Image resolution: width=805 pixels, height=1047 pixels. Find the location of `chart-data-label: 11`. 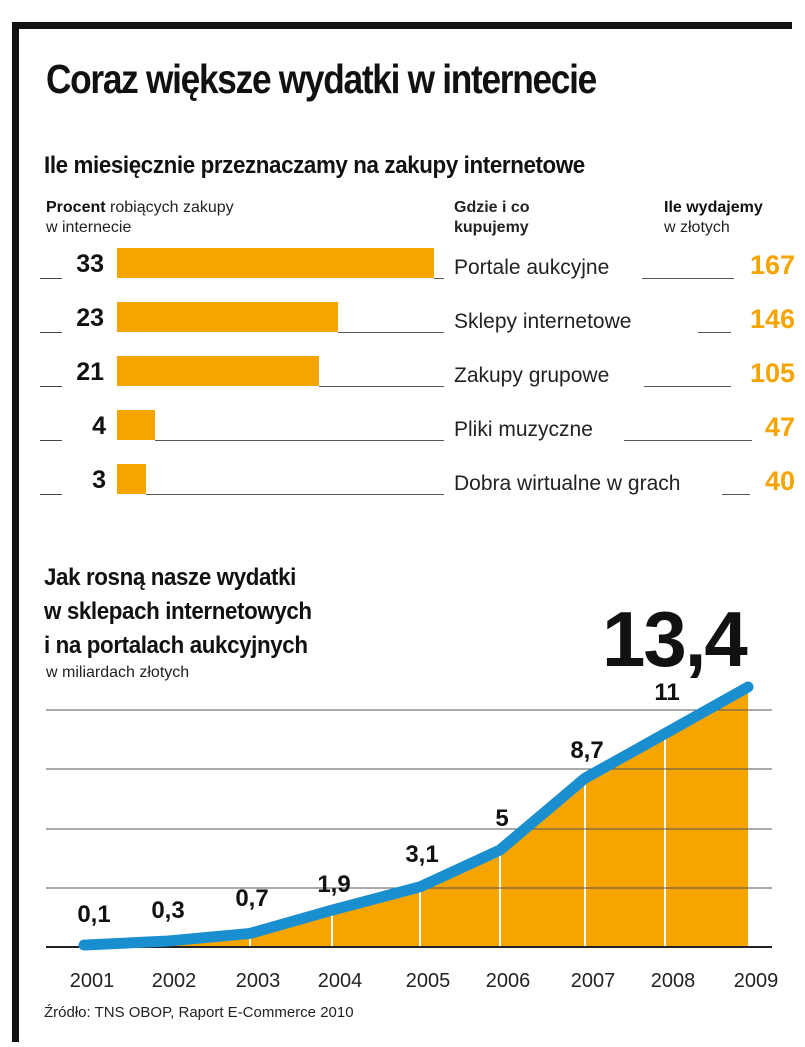

chart-data-label: 11 is located at coordinates (666, 692).